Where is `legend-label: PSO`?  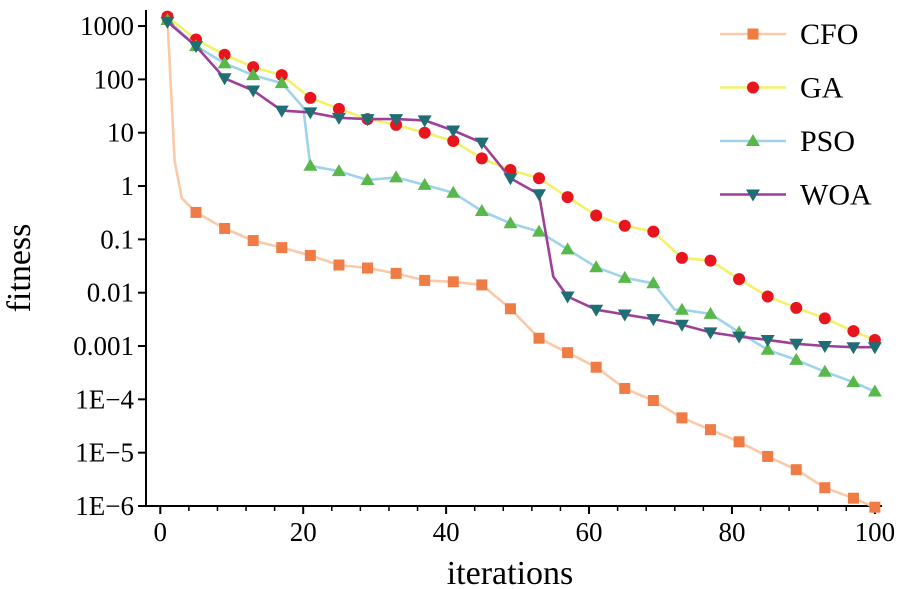 legend-label: PSO is located at coordinates (827, 141).